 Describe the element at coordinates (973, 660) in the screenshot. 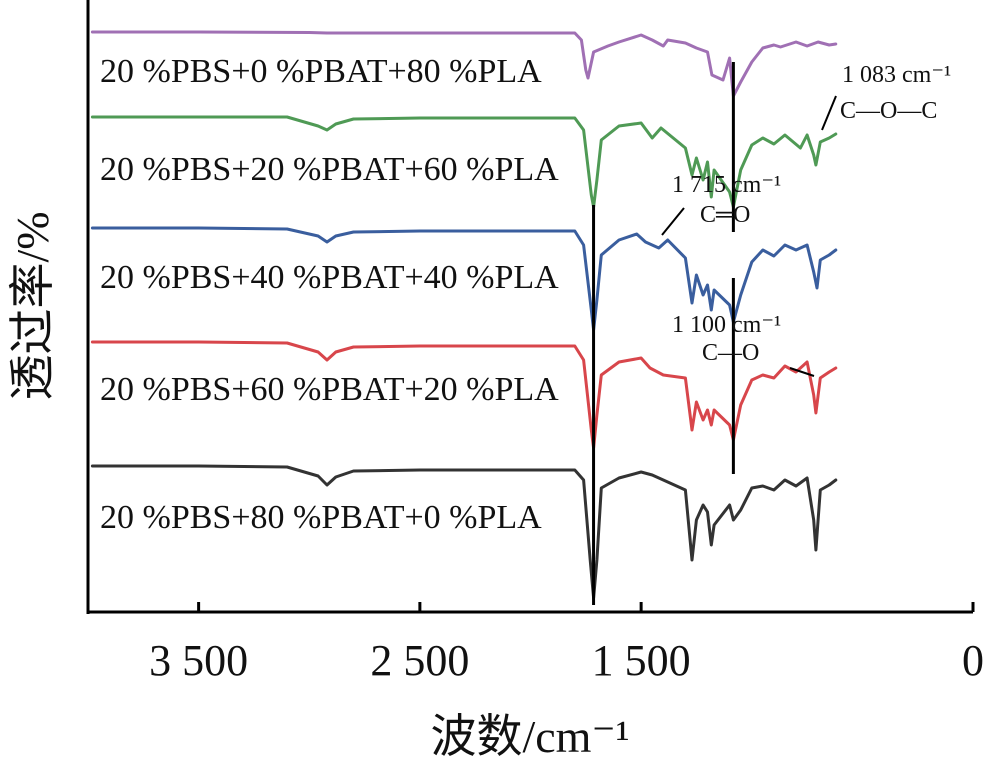

I see `x-tick-label: 0` at that location.